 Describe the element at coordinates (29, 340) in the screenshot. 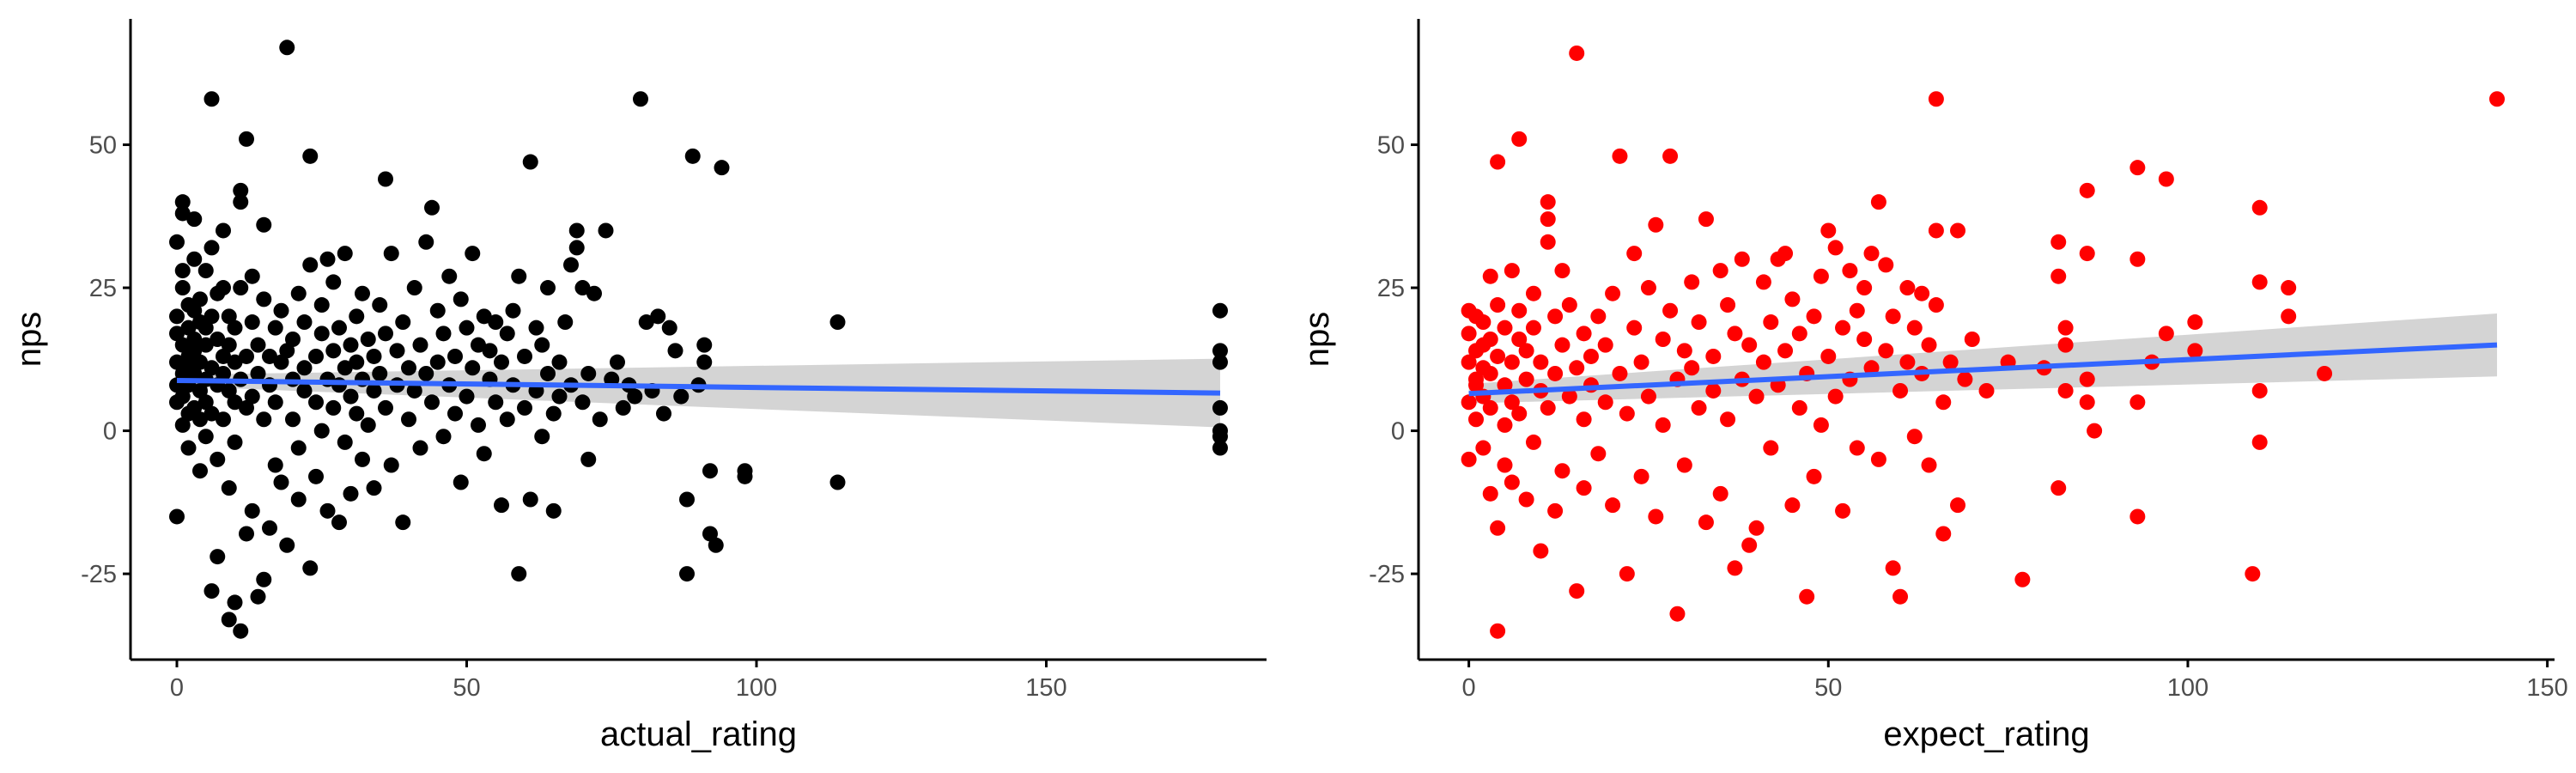

I see `y-axis-title: nps` at that location.